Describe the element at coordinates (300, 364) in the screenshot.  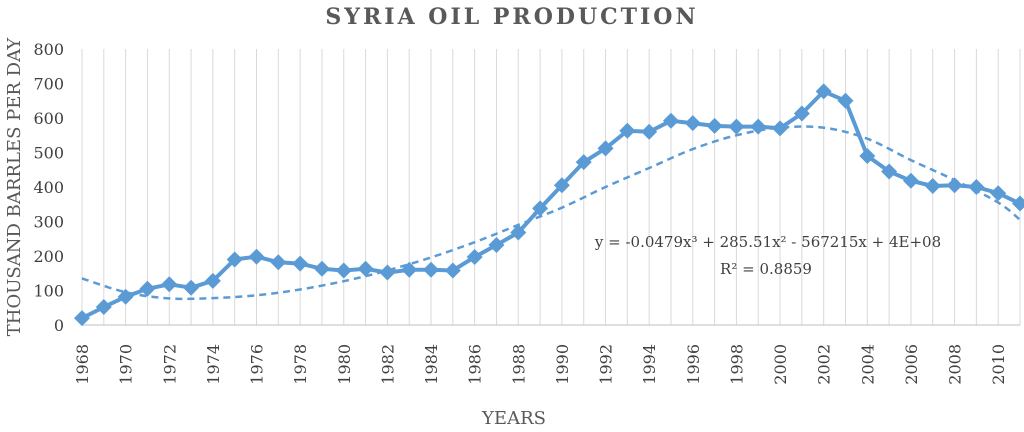
I see `x-tick-label: 1978` at that location.